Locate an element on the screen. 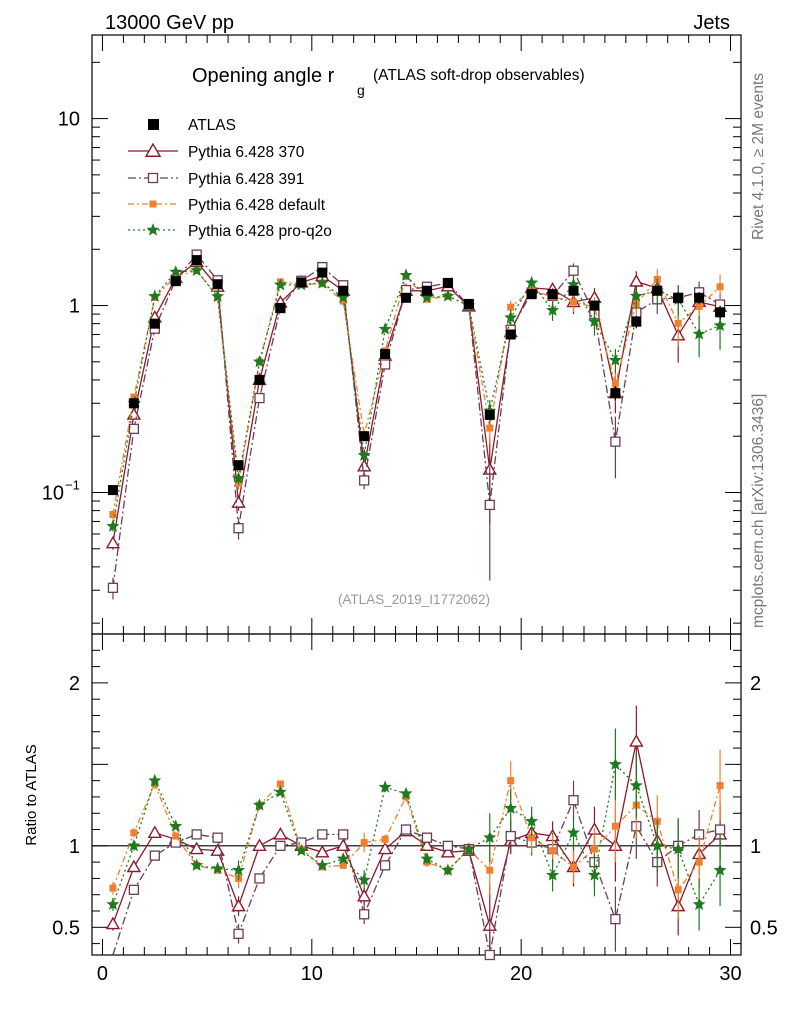 The height and width of the screenshot is (1024, 786). ratio-tick-label-left-1: 1 is located at coordinates (74, 847).